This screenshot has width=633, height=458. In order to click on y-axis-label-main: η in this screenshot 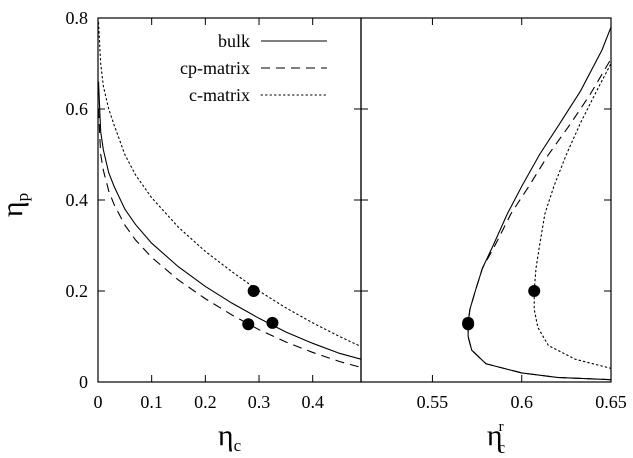, I will do `click(14, 209)`.